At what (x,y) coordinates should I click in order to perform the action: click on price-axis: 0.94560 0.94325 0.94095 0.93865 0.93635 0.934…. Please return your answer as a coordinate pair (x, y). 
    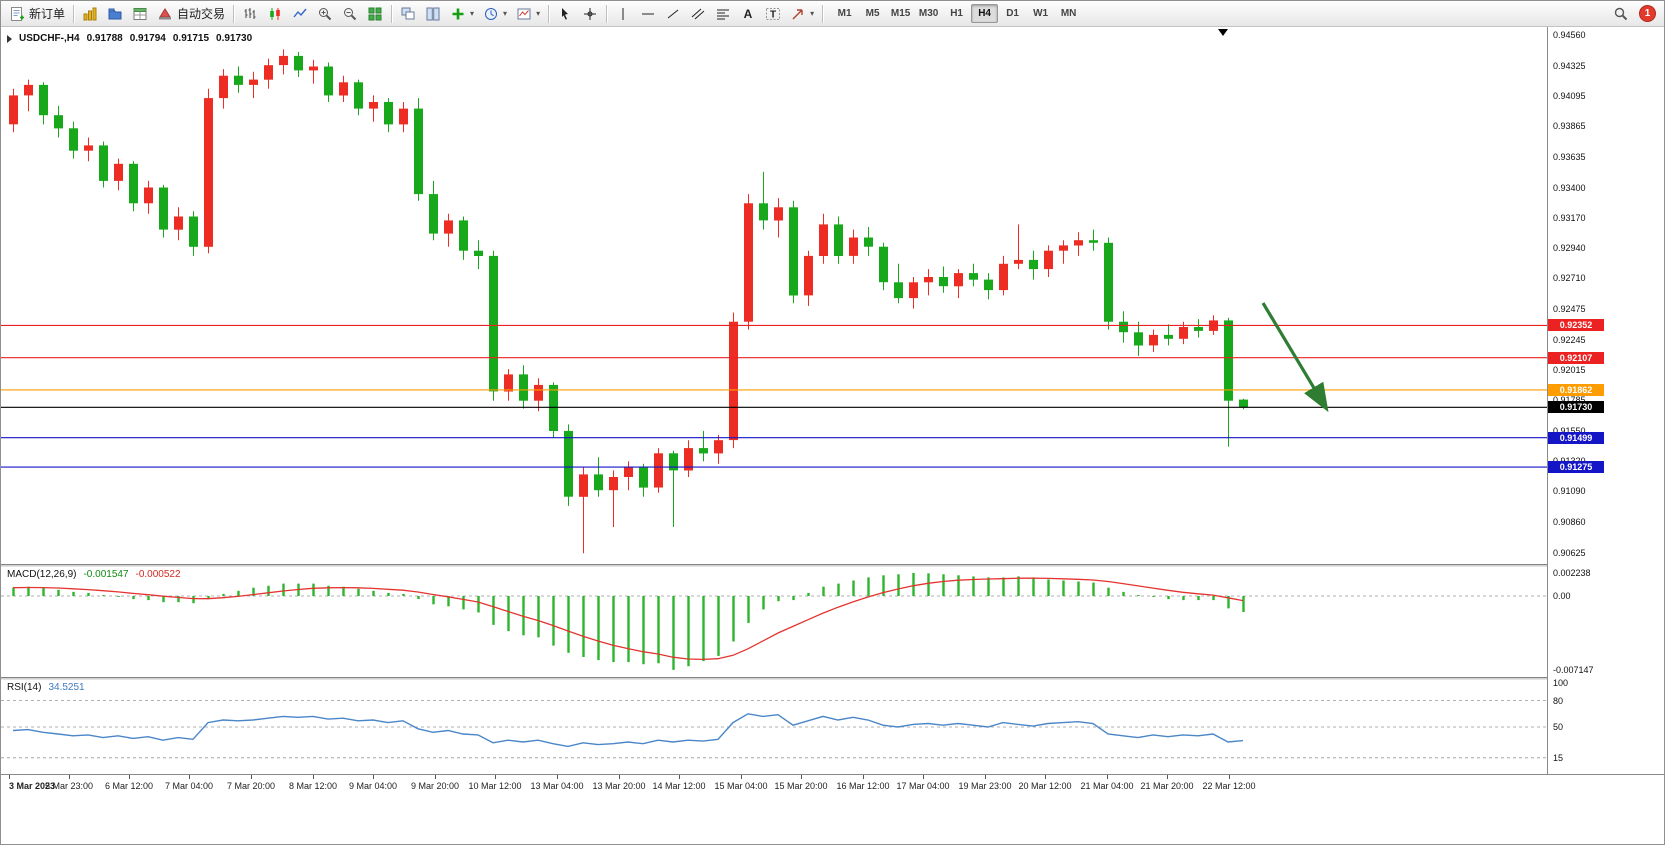
    Looking at the image, I should click on (1605, 400).